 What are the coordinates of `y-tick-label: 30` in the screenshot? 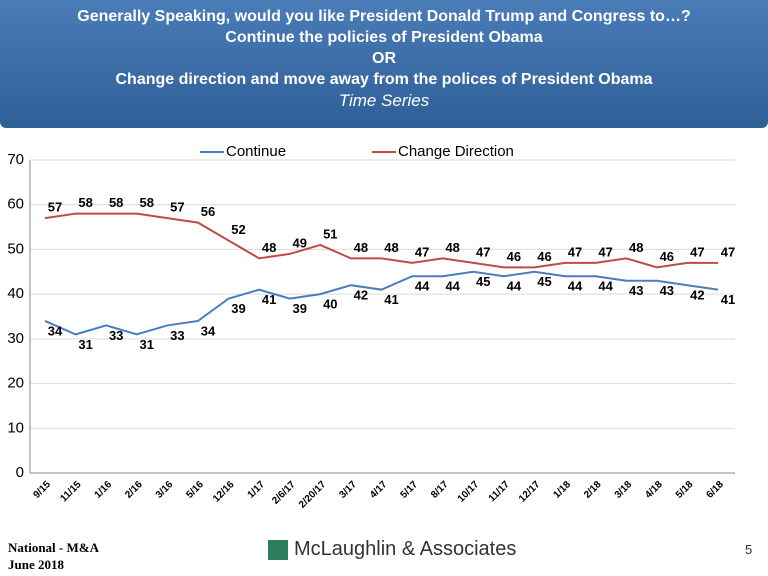 It's located at (15, 338).